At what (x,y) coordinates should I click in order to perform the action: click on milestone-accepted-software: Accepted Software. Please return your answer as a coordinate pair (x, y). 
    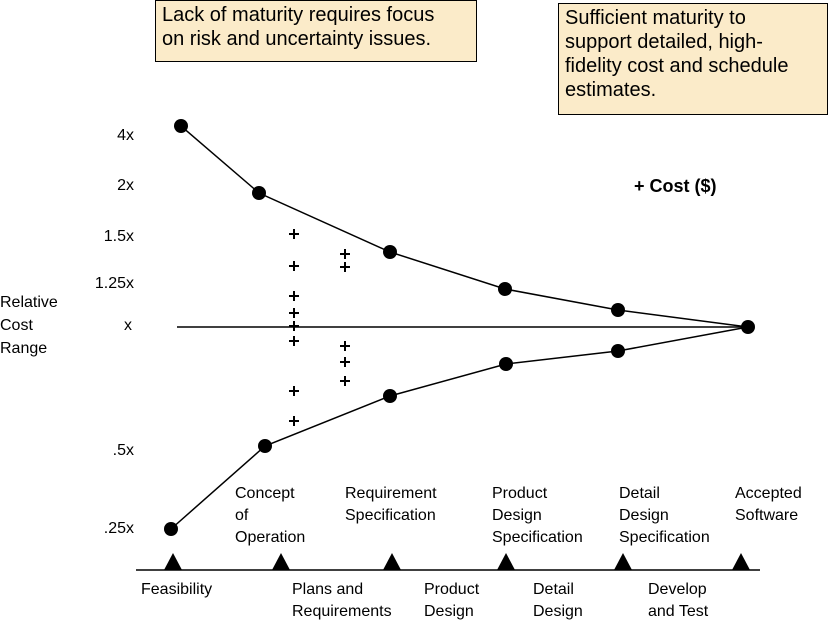
    Looking at the image, I should click on (768, 504).